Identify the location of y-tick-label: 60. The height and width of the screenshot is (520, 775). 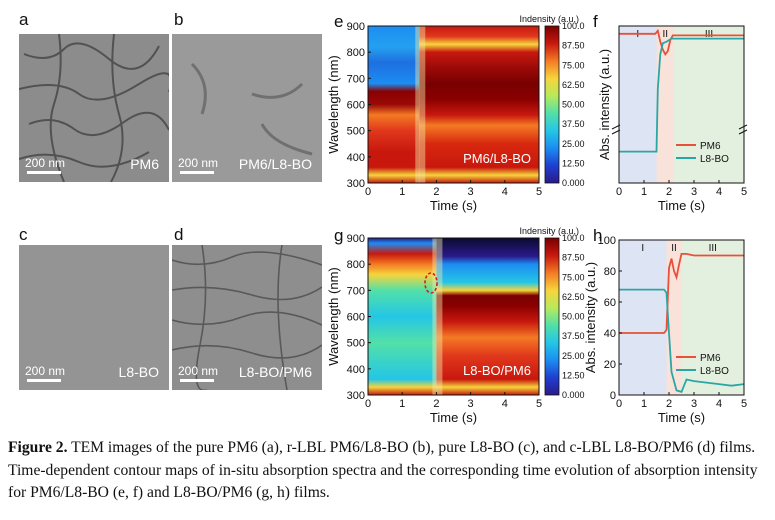
(610, 303).